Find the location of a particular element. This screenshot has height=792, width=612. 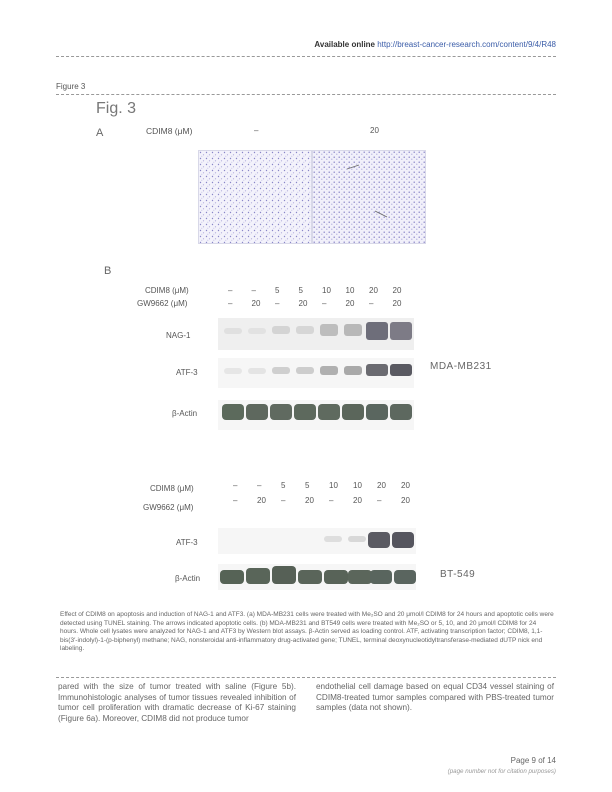

panel-a-condition-treated: 20 is located at coordinates (374, 130).